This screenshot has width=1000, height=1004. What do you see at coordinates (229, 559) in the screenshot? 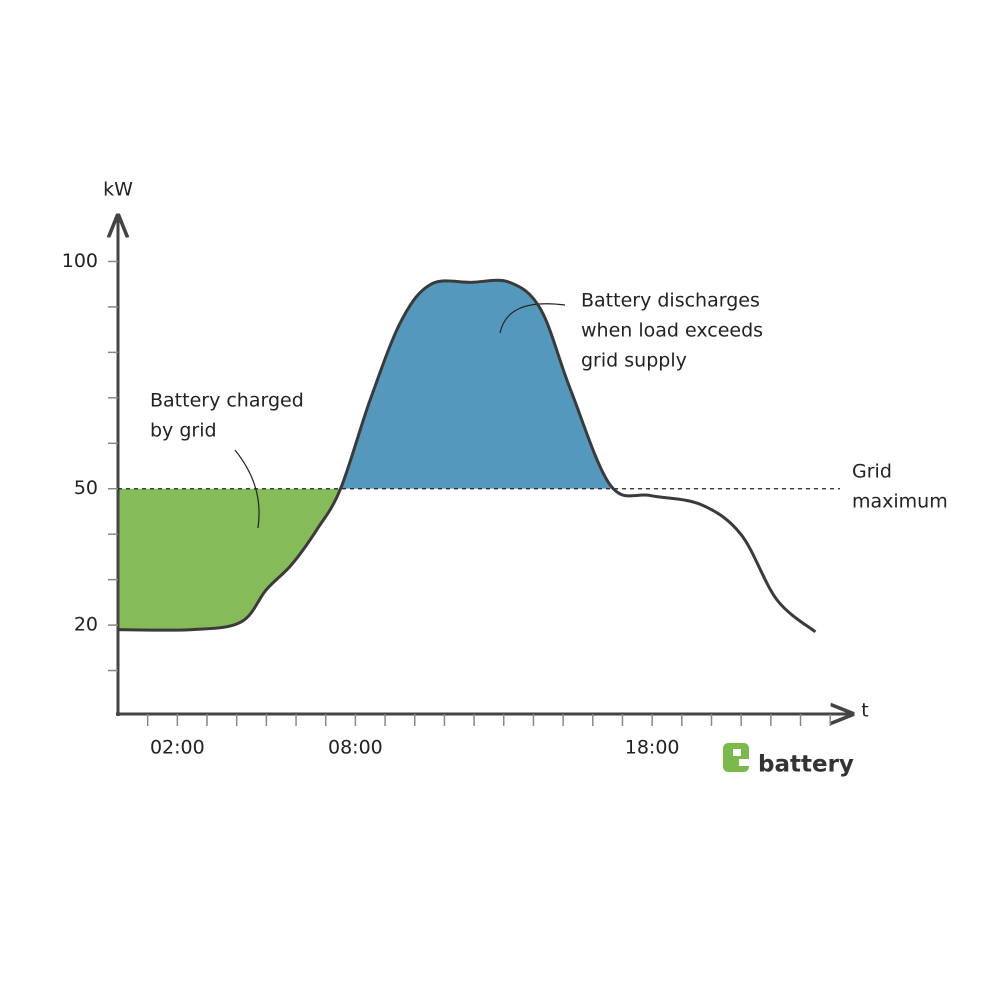
I see `charge-area` at bounding box center [229, 559].